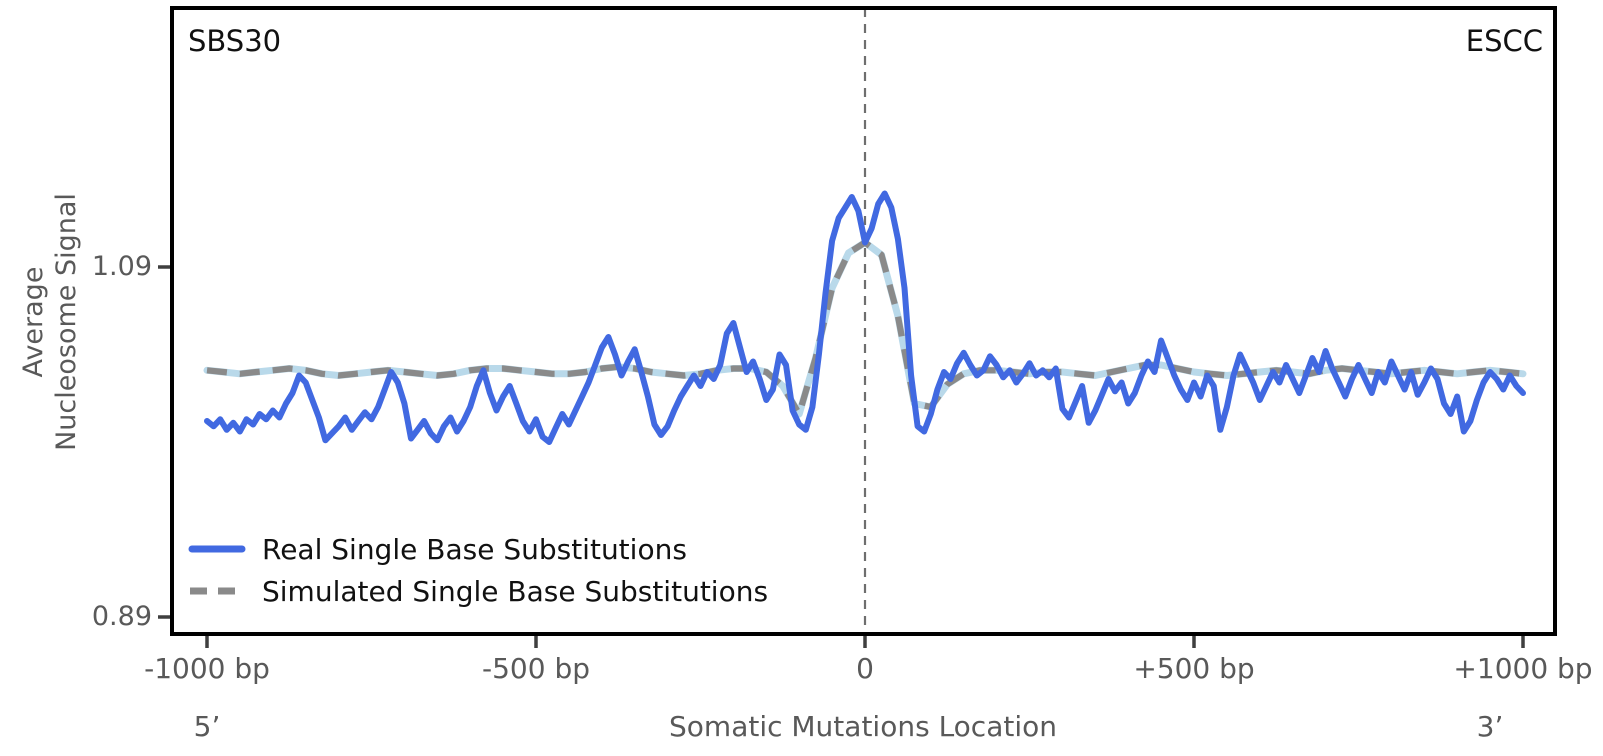 The width and height of the screenshot is (1603, 756). Describe the element at coordinates (121, 616) in the screenshot. I see `ytick-label-0.89: 0.89` at that location.